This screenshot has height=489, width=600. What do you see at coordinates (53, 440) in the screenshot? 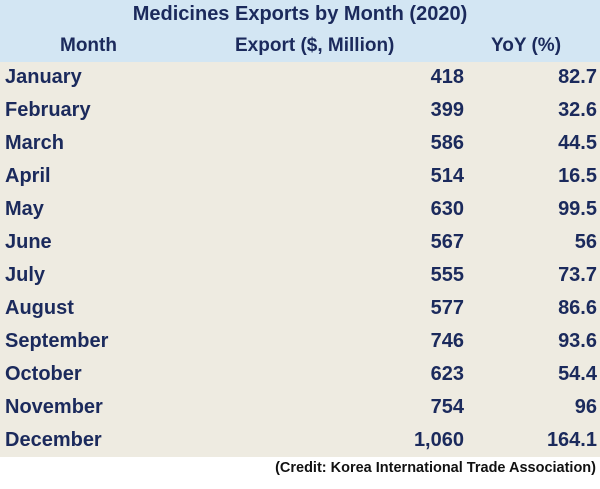
I see `month-cell: December` at bounding box center [53, 440].